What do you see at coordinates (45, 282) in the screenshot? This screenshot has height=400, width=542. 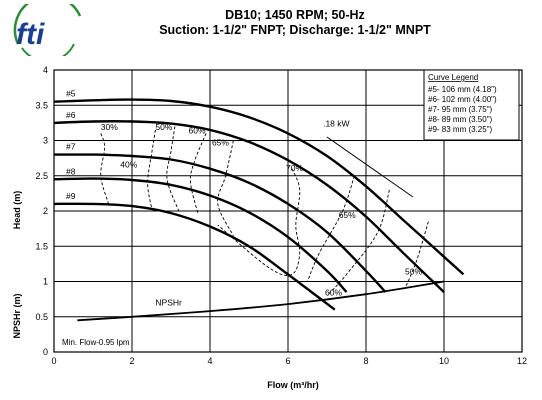 I see `y-tick-label: 1` at bounding box center [45, 282].